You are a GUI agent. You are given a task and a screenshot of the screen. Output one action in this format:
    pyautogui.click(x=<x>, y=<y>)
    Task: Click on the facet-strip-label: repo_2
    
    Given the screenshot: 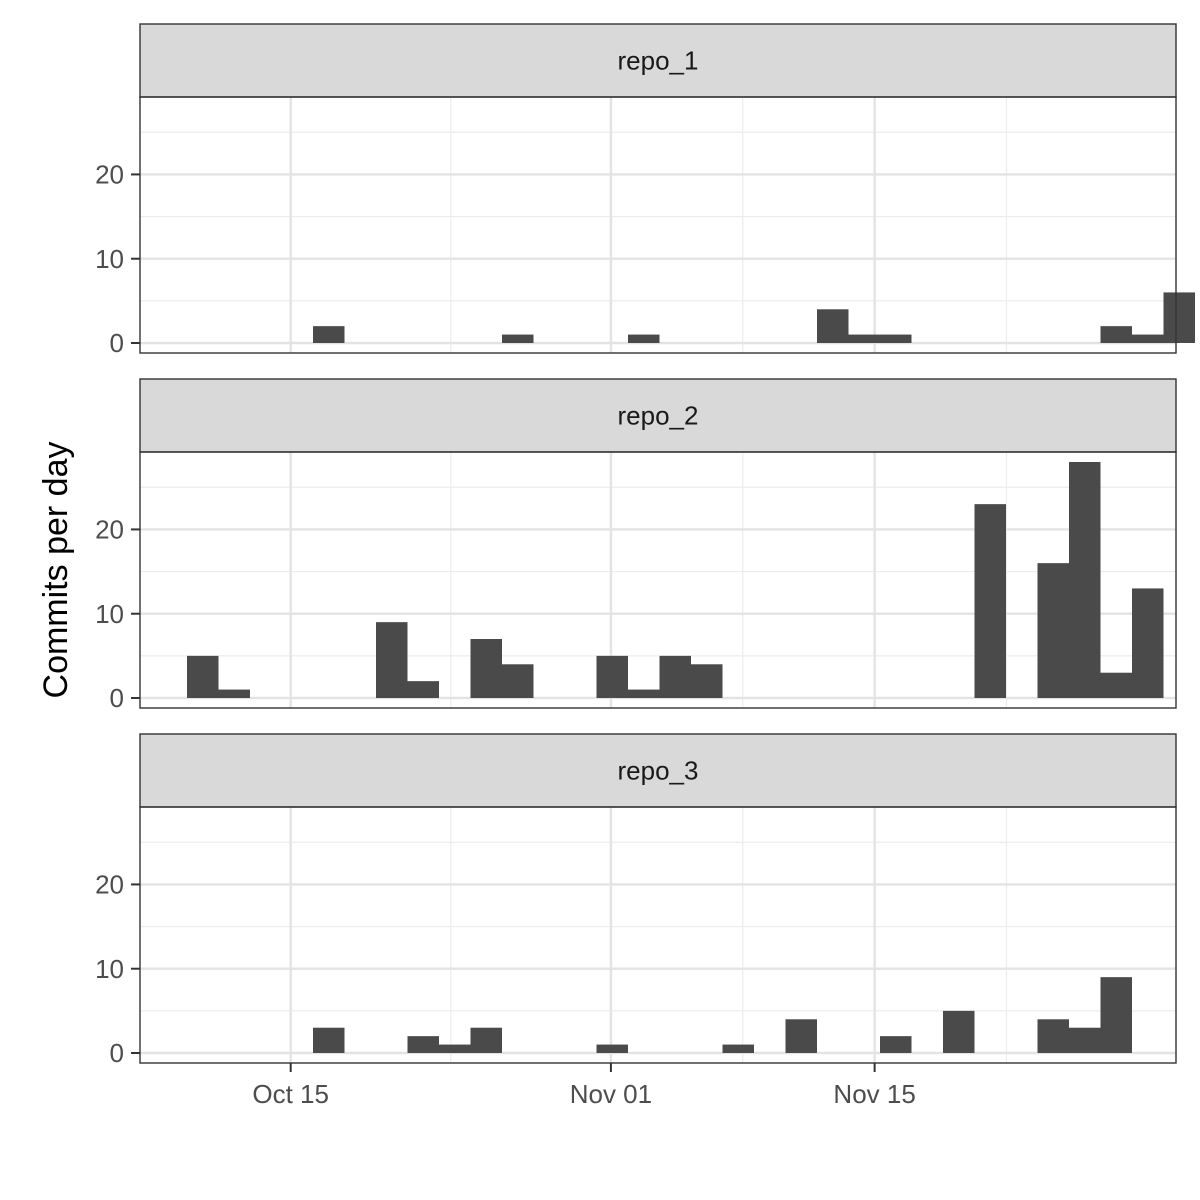 What is the action you would take?
    pyautogui.click(x=658, y=416)
    